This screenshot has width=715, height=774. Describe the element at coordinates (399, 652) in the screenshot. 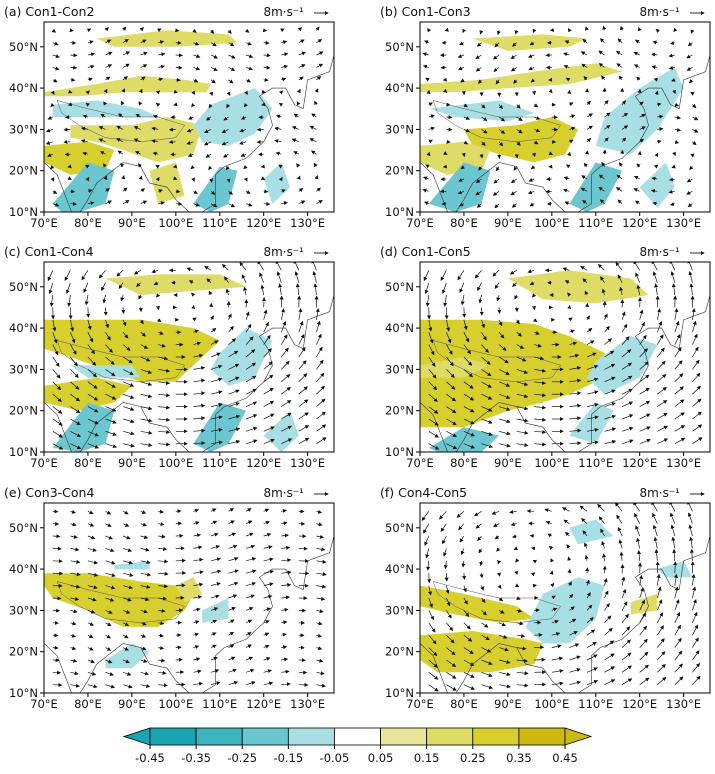

I see `y-tick-label: 20°N` at that location.